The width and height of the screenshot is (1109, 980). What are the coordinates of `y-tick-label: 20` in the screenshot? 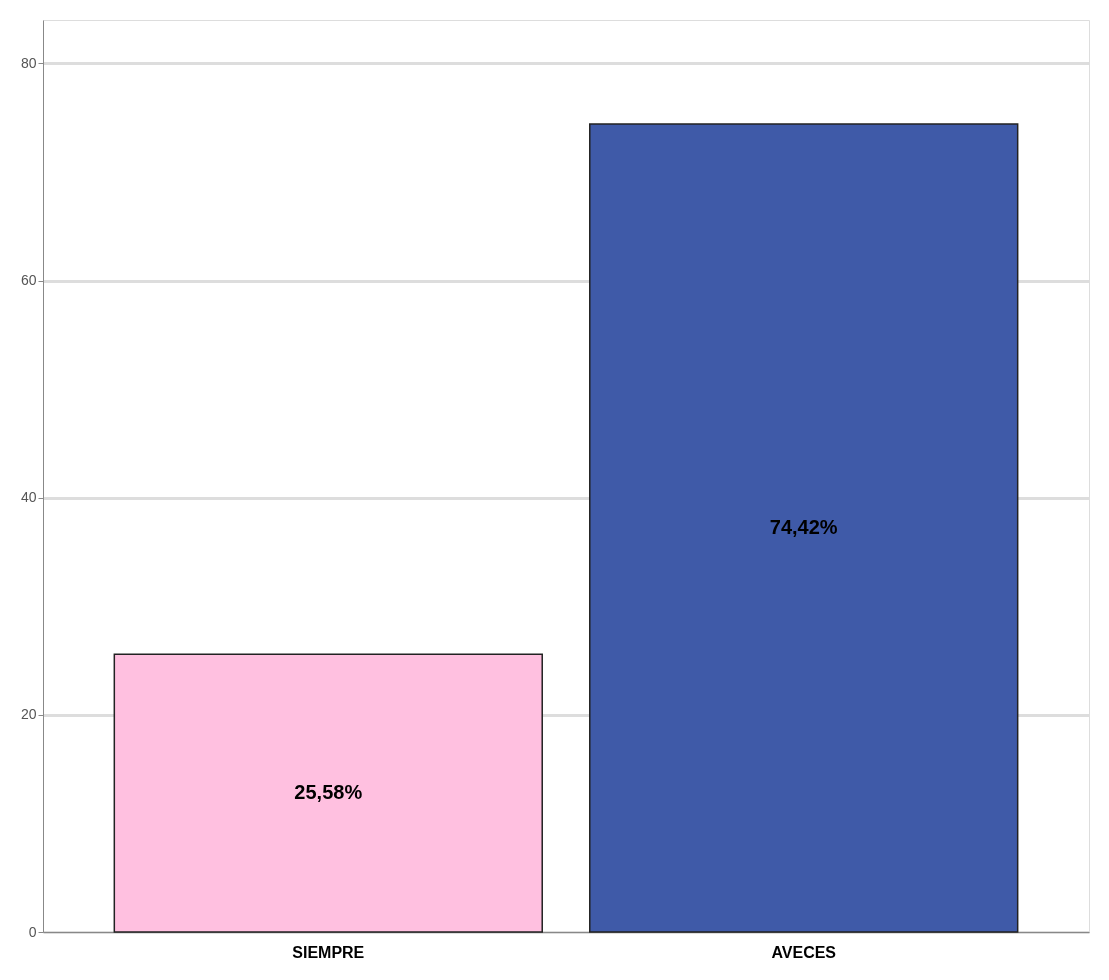 It's located at (28, 714).